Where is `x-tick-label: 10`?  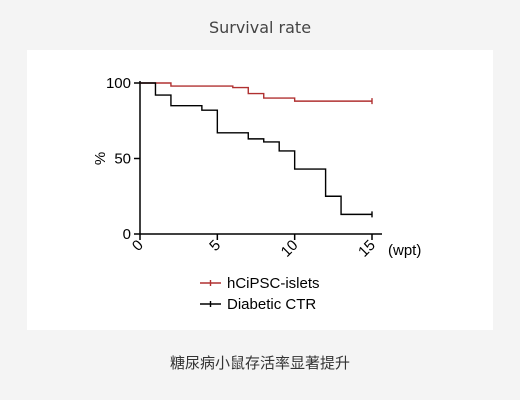
x-tick-label: 10 is located at coordinates (290, 249).